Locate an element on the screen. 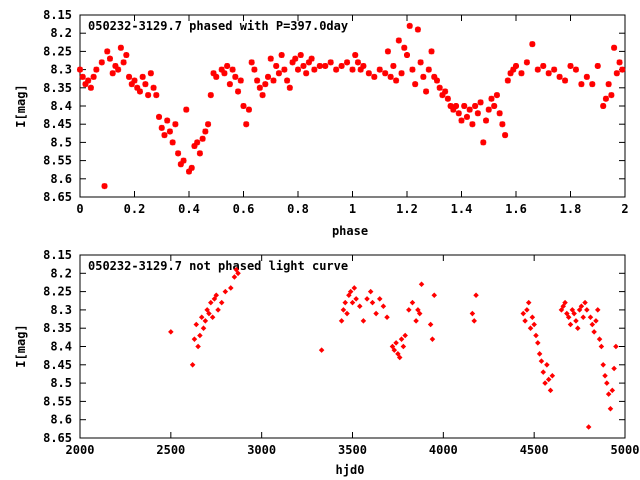  y-axis-label: I[mag] is located at coordinates (21, 345).